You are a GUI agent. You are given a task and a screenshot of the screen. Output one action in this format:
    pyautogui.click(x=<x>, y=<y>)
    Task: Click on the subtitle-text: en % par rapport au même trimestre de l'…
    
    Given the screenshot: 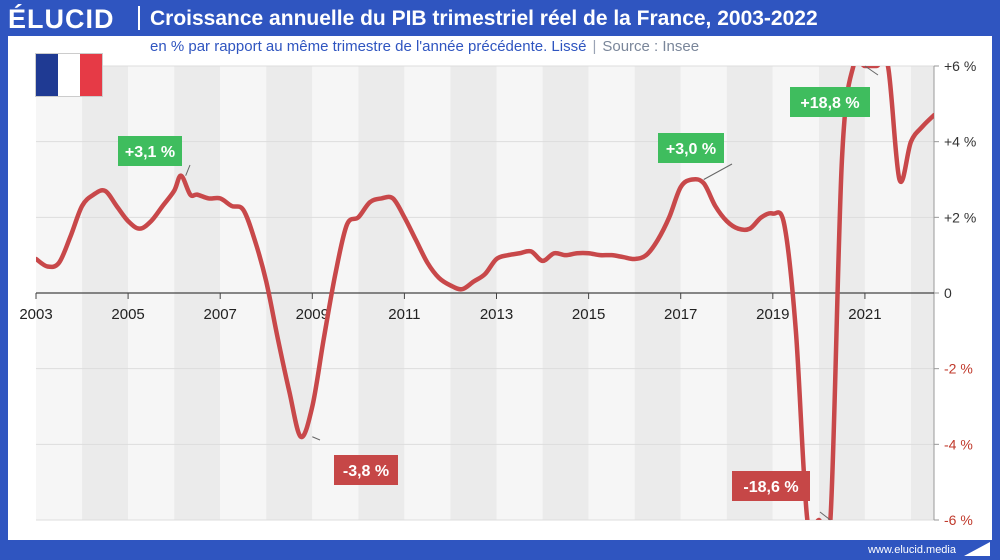 What is the action you would take?
    pyautogui.click(x=368, y=46)
    